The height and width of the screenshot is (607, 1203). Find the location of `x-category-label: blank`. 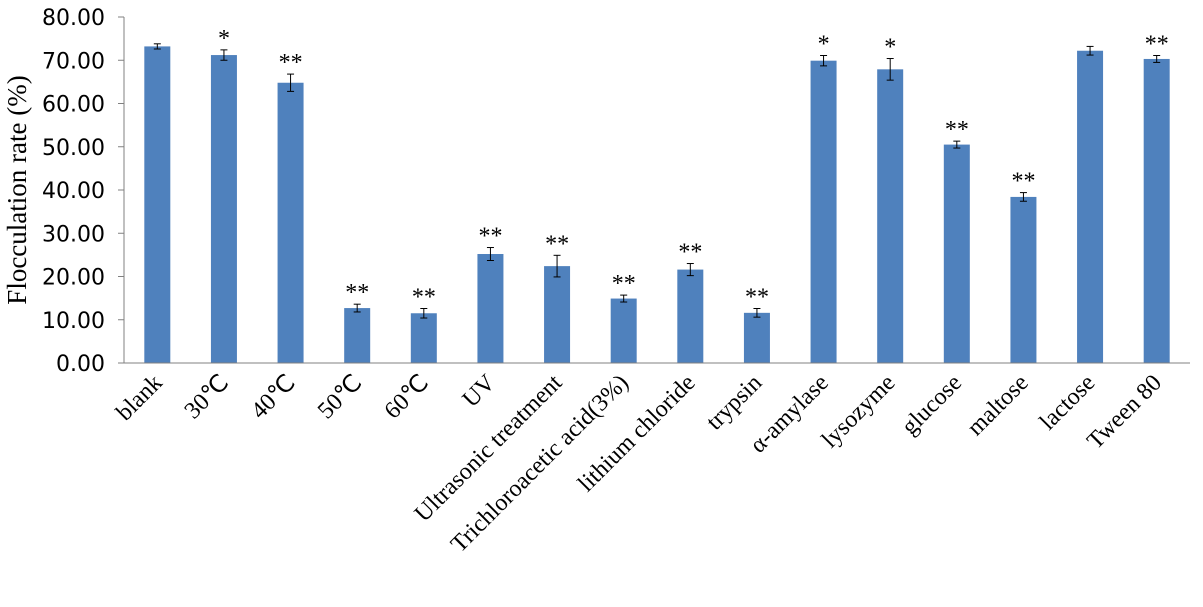

x-category-label: blank is located at coordinates (139, 398).